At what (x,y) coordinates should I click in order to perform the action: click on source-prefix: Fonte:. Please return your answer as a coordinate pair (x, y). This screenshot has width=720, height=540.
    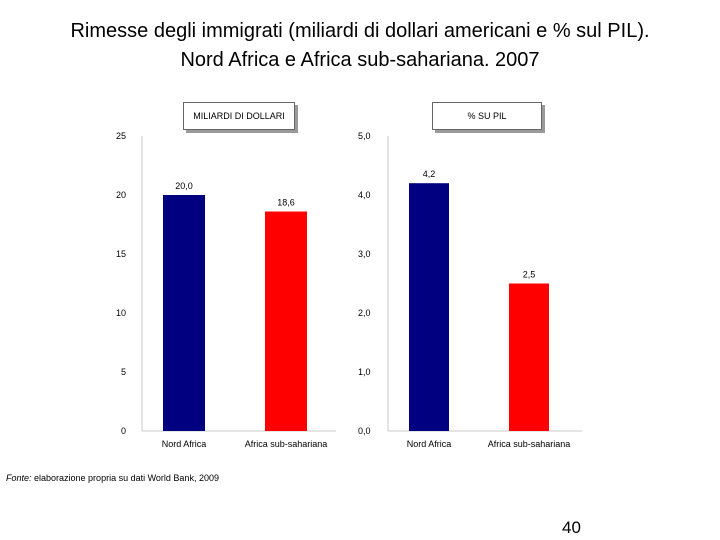
    Looking at the image, I should click on (19, 478).